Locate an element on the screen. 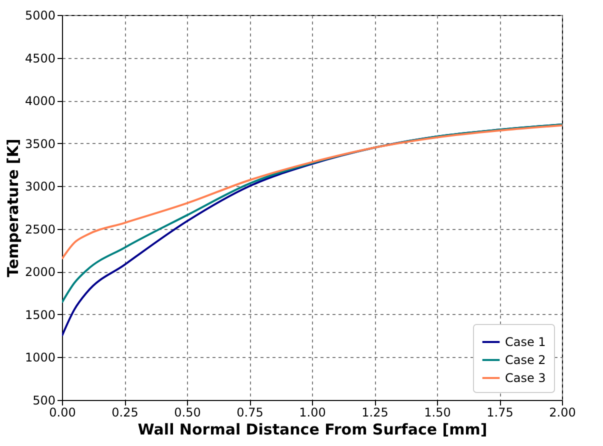  y-tick-label: 4000 is located at coordinates (40, 101).